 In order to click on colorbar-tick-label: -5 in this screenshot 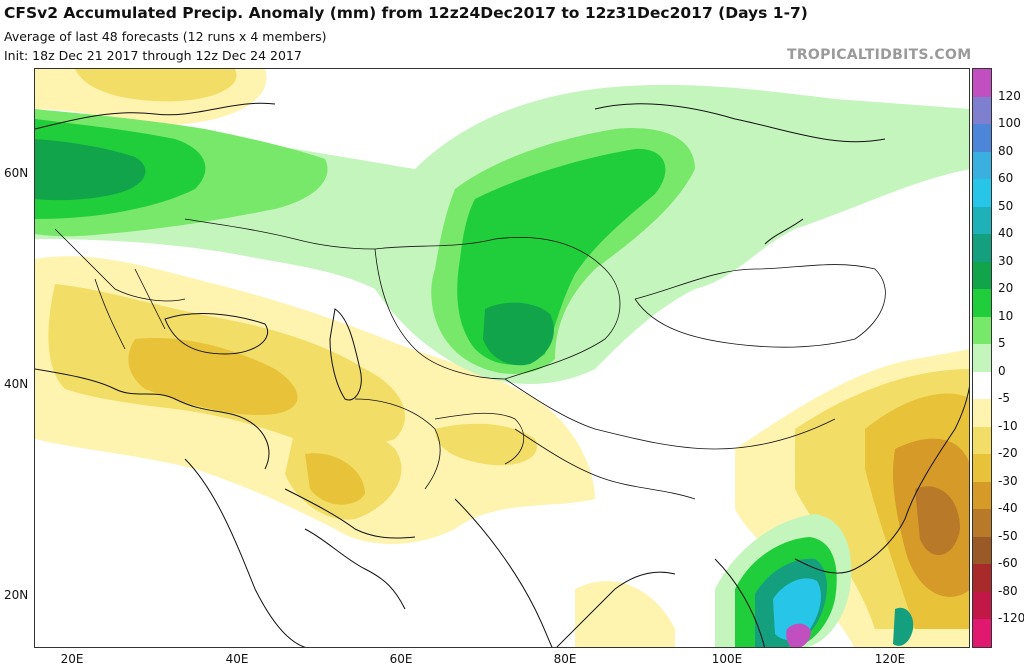, I will do `click(1004, 398)`.